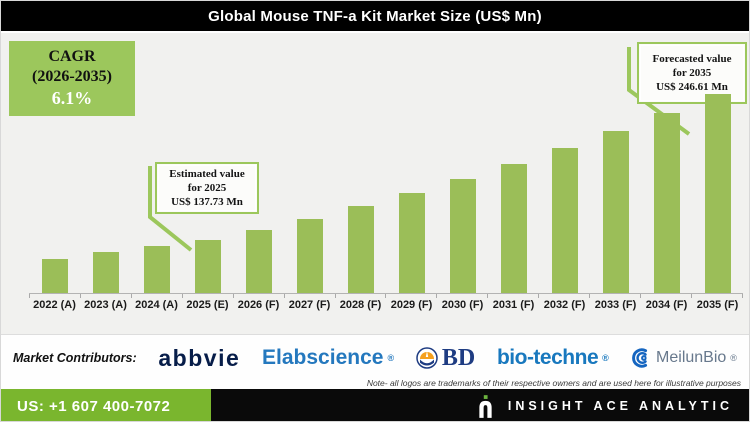 This screenshot has height=422, width=750. Describe the element at coordinates (309, 305) in the screenshot. I see `x-axis-label: 2027 (F)` at that location.